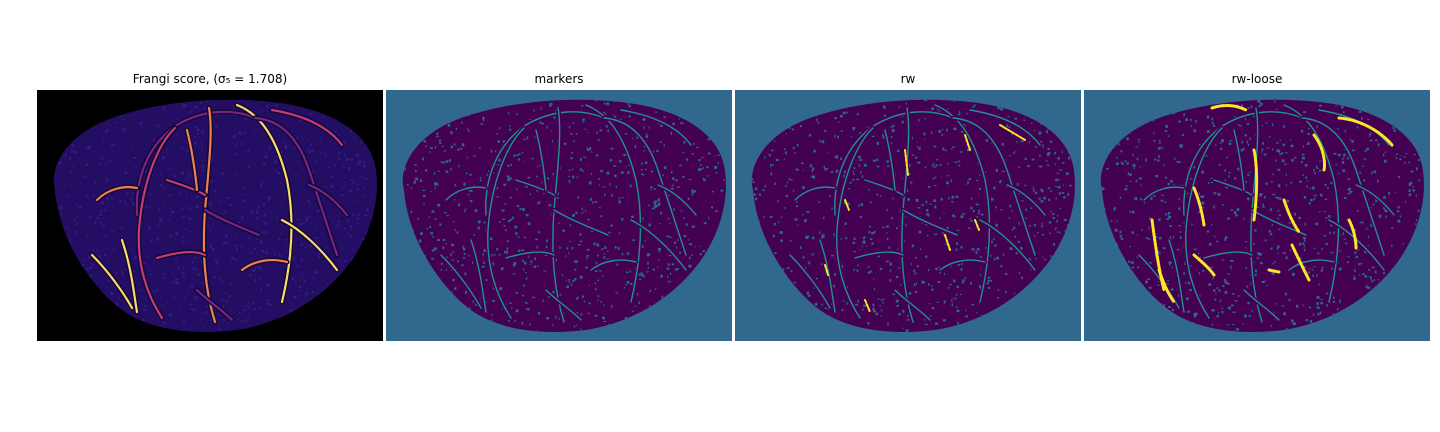  I want to click on image-rw, so click(908, 215).